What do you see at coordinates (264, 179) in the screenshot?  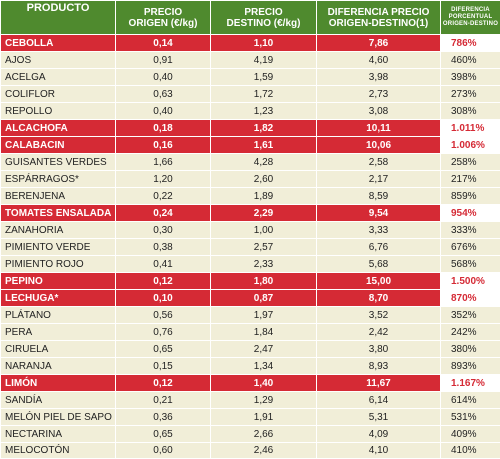 I see `cell-precio-destino: 2,60` at bounding box center [264, 179].